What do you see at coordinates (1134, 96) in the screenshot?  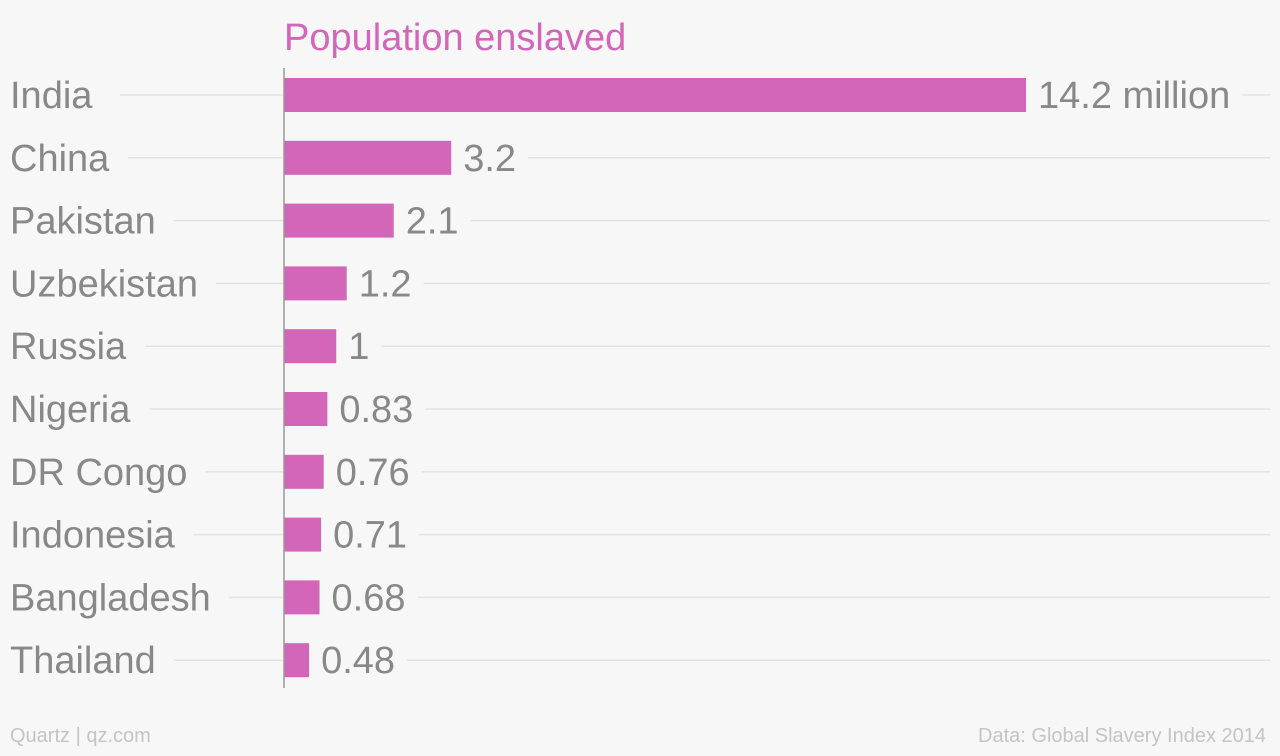 I see `value-label: 14.2 million` at bounding box center [1134, 96].